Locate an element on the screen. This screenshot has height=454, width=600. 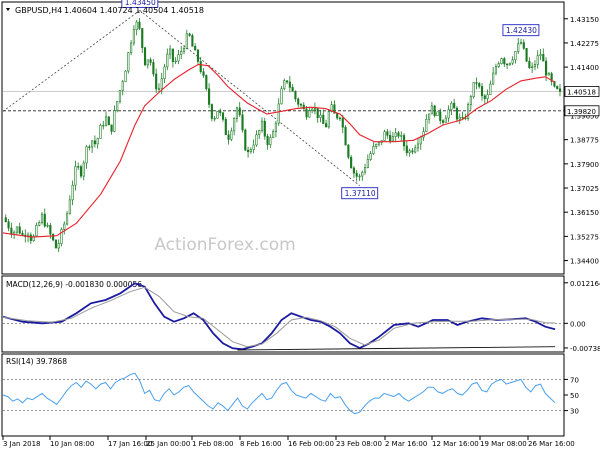
level-label: 1.39820 is located at coordinates (581, 112).